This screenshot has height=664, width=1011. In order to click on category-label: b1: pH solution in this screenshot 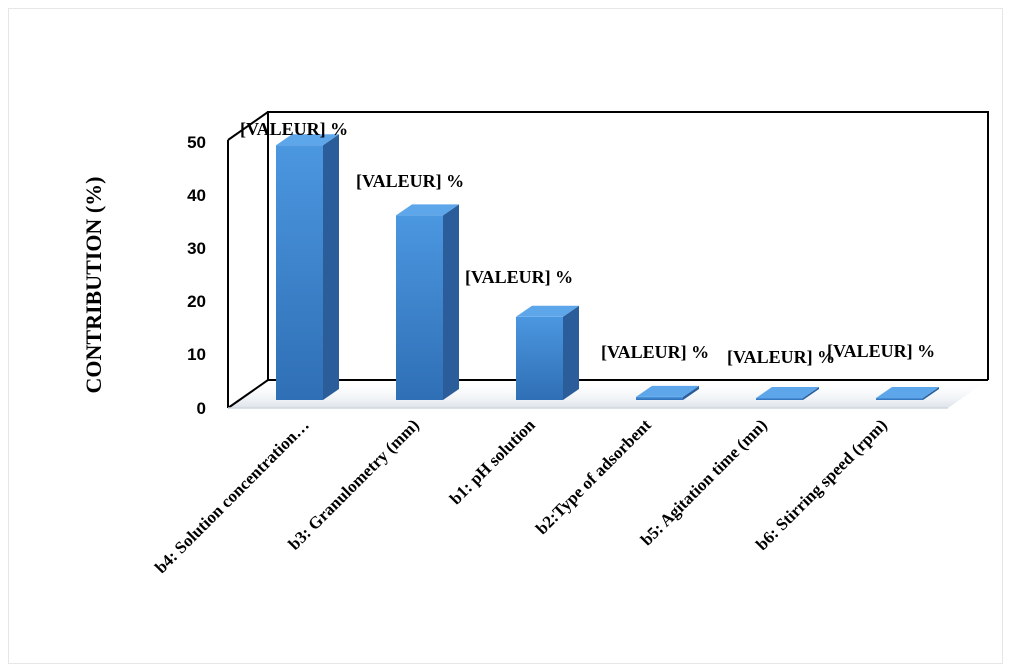, I will do `click(492, 461)`.